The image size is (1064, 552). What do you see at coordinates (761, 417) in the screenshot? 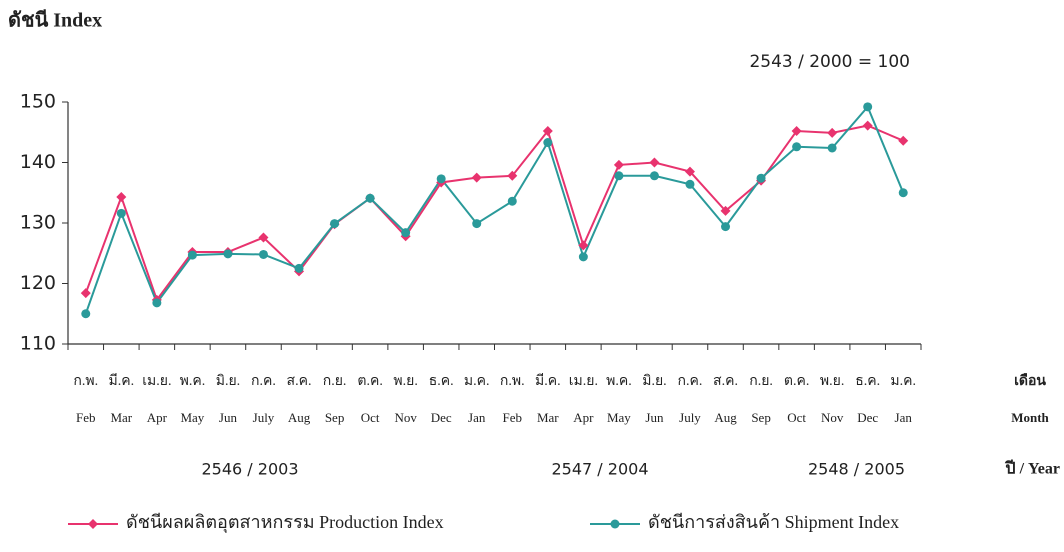
I see `x-tick-label: Sep` at bounding box center [761, 417].